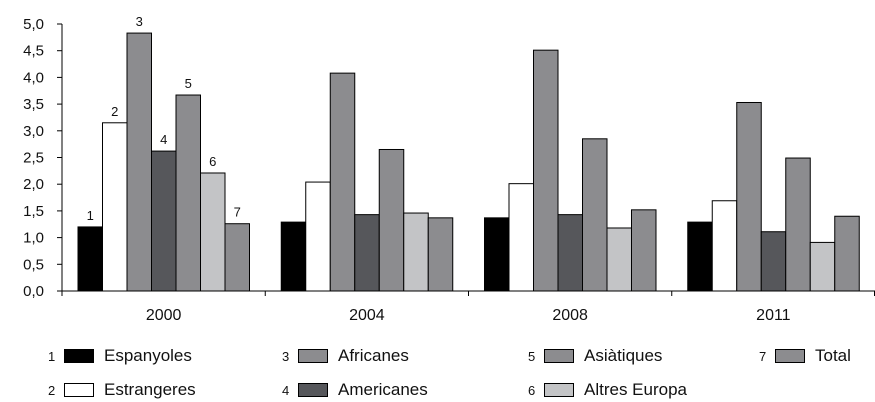 This screenshot has height=402, width=875. I want to click on legend-item-americanes: 4 Americanes, so click(355, 390).